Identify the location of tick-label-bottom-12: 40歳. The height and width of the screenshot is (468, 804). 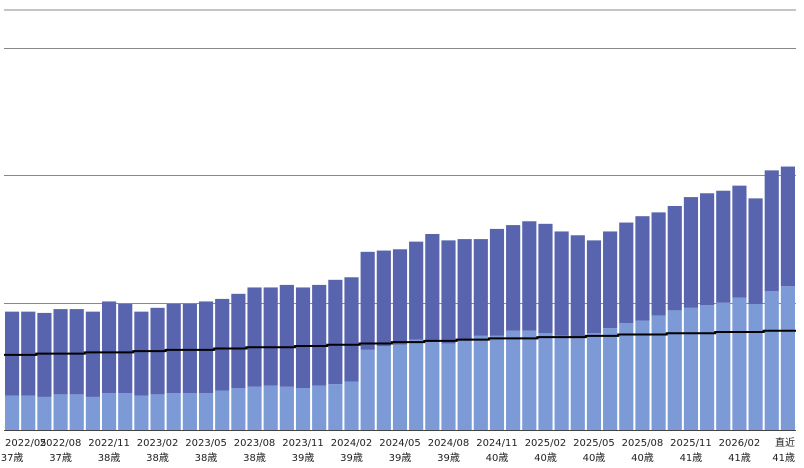
(594, 458).